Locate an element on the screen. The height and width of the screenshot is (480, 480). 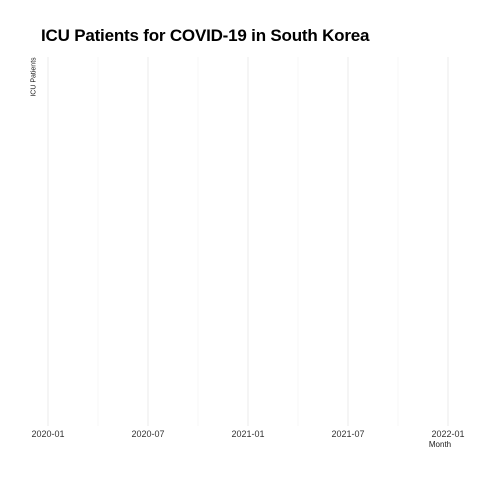
x-axis-ticks: 2020-01 2020-07 2021-01 2021-07 2022-01 is located at coordinates (247, 434).